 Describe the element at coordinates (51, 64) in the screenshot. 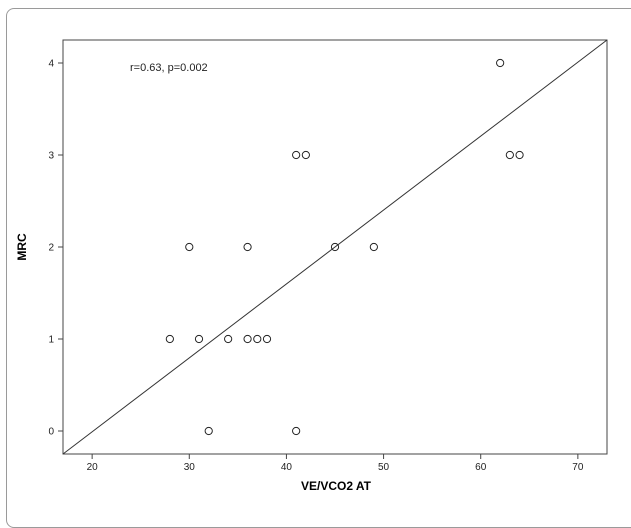

I see `y-tick-label: 4` at that location.